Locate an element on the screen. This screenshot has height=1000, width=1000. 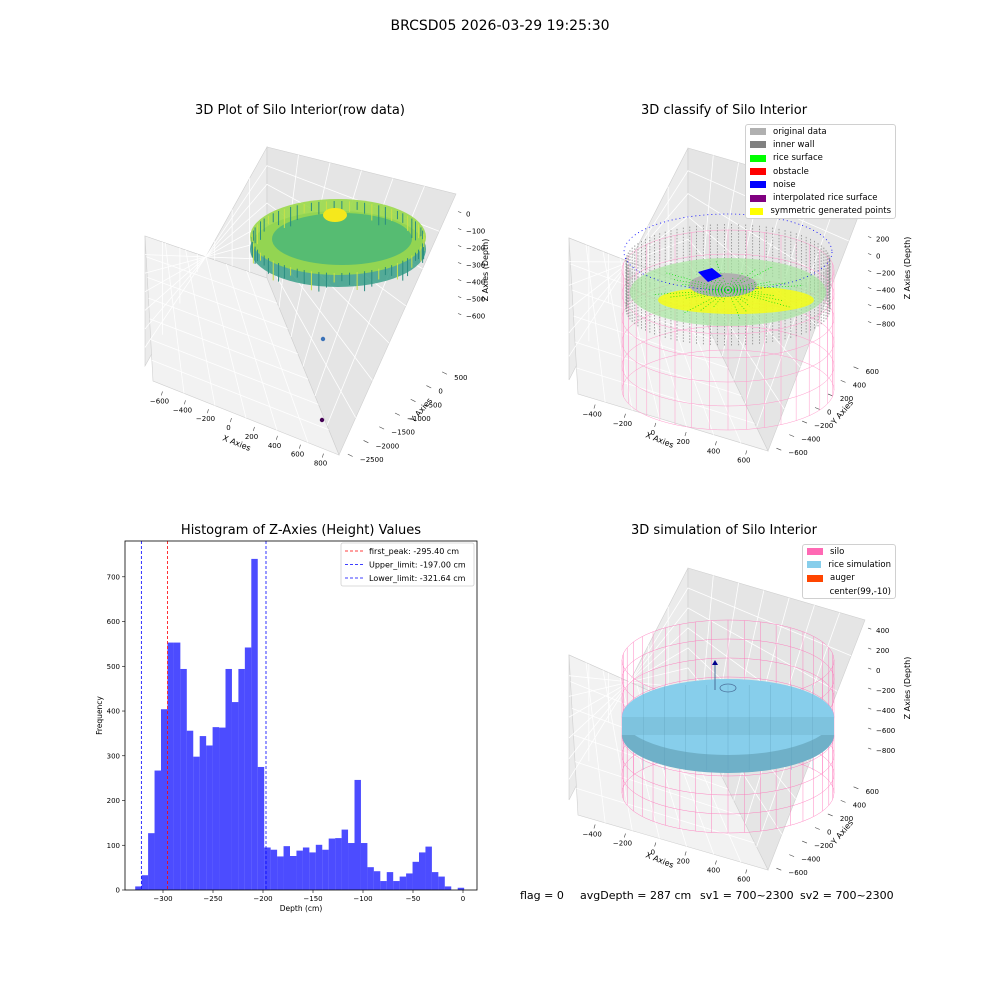
br-z-tick-label: −800 is located at coordinates (885, 751).